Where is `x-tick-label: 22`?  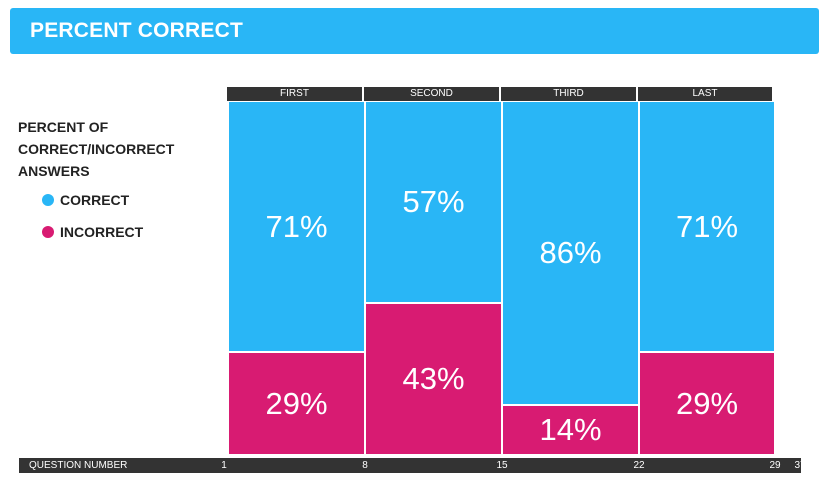 x-tick-label: 22 is located at coordinates (639, 465).